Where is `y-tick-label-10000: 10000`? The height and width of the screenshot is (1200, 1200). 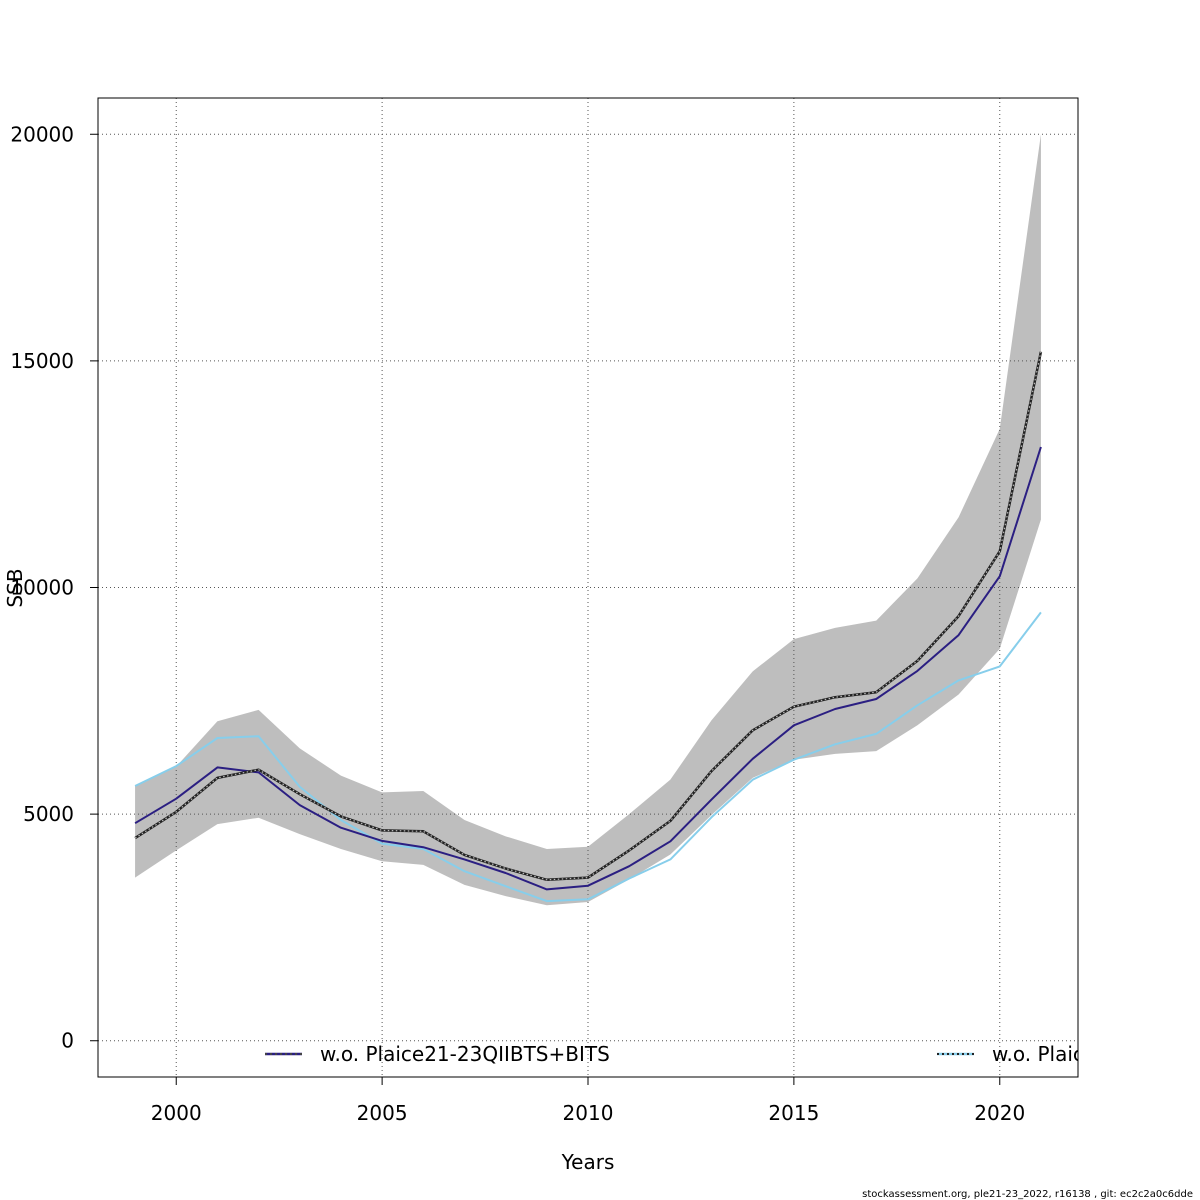 y-tick-label-10000: 10000 is located at coordinates (42, 588).